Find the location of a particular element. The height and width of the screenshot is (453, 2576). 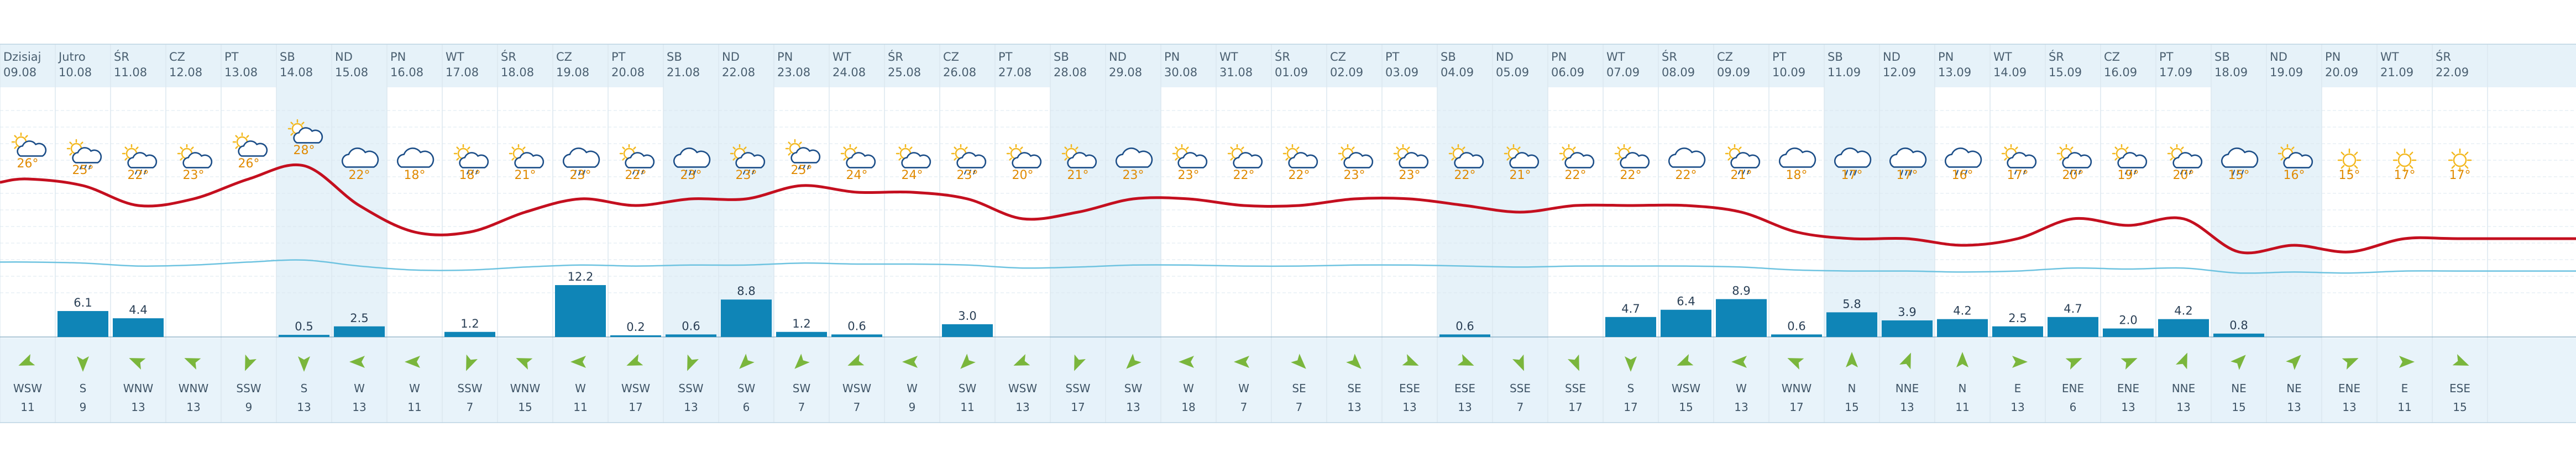

wind-dir-label: SW is located at coordinates (746, 388).